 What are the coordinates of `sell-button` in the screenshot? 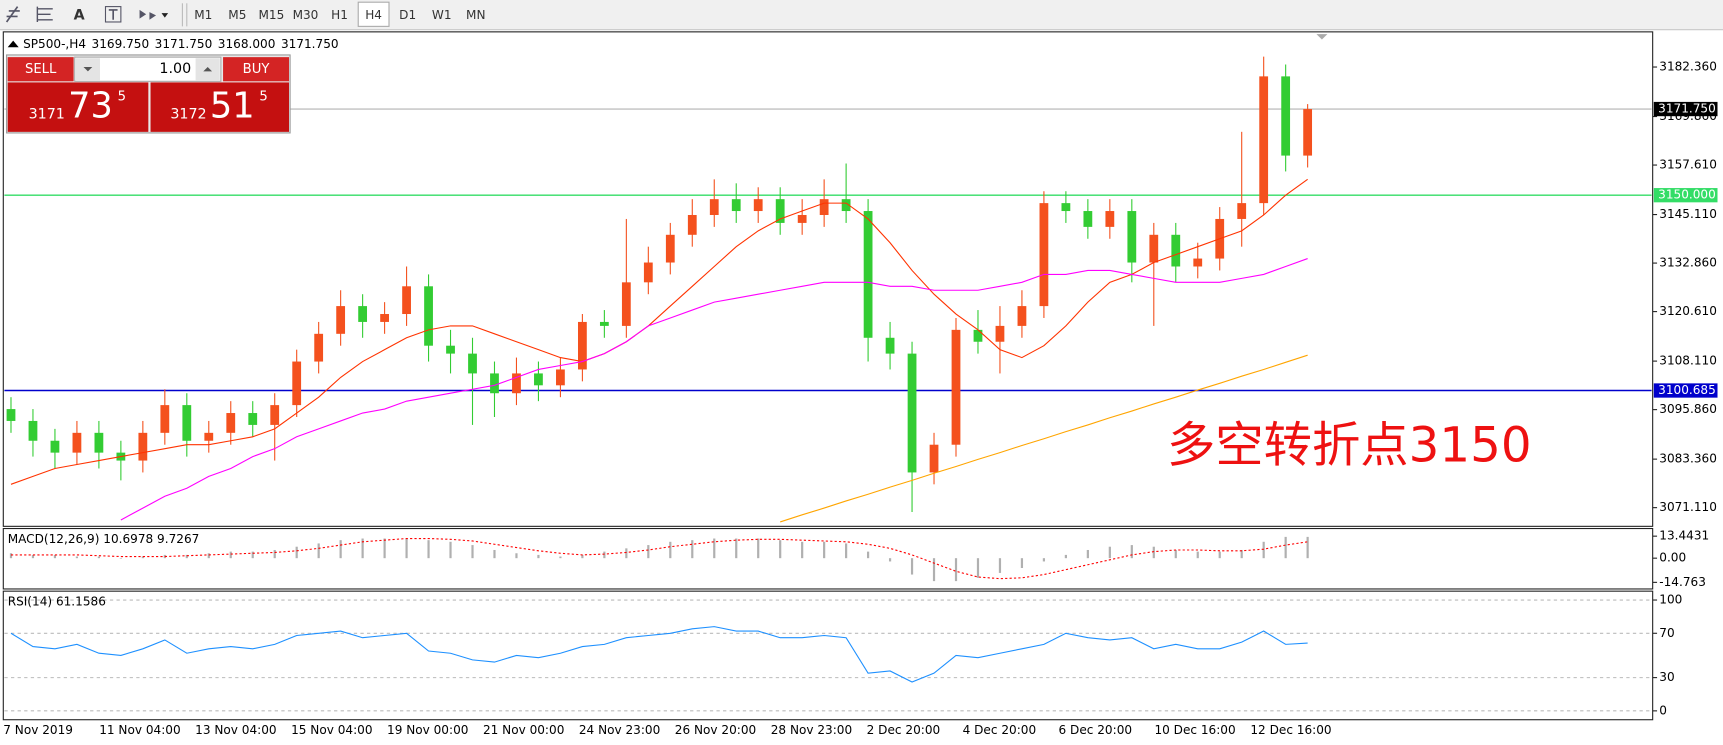 It's located at (40, 69).